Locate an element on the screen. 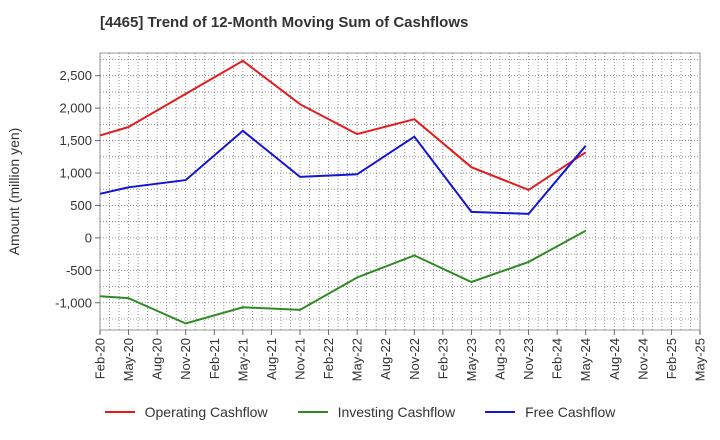 This screenshot has width=720, height=440. x-tick-label: May-23 is located at coordinates (471, 359).